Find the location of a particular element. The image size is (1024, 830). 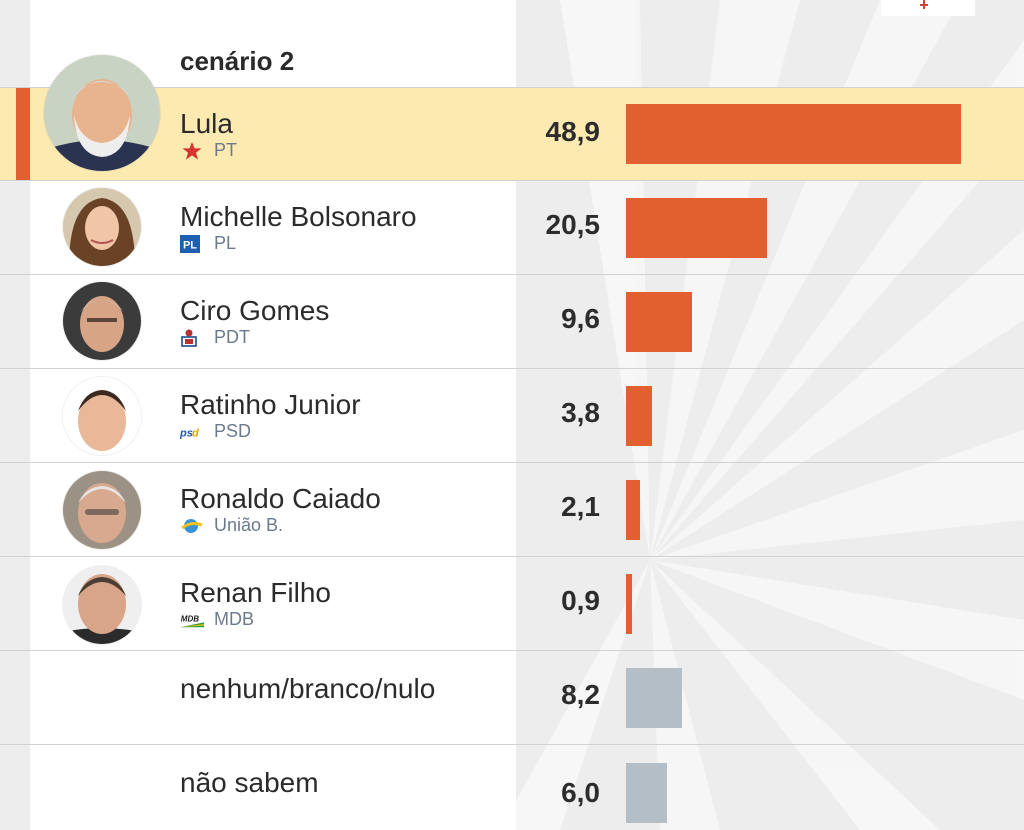

candidate-name: Ronaldo Caiado is located at coordinates (280, 498).